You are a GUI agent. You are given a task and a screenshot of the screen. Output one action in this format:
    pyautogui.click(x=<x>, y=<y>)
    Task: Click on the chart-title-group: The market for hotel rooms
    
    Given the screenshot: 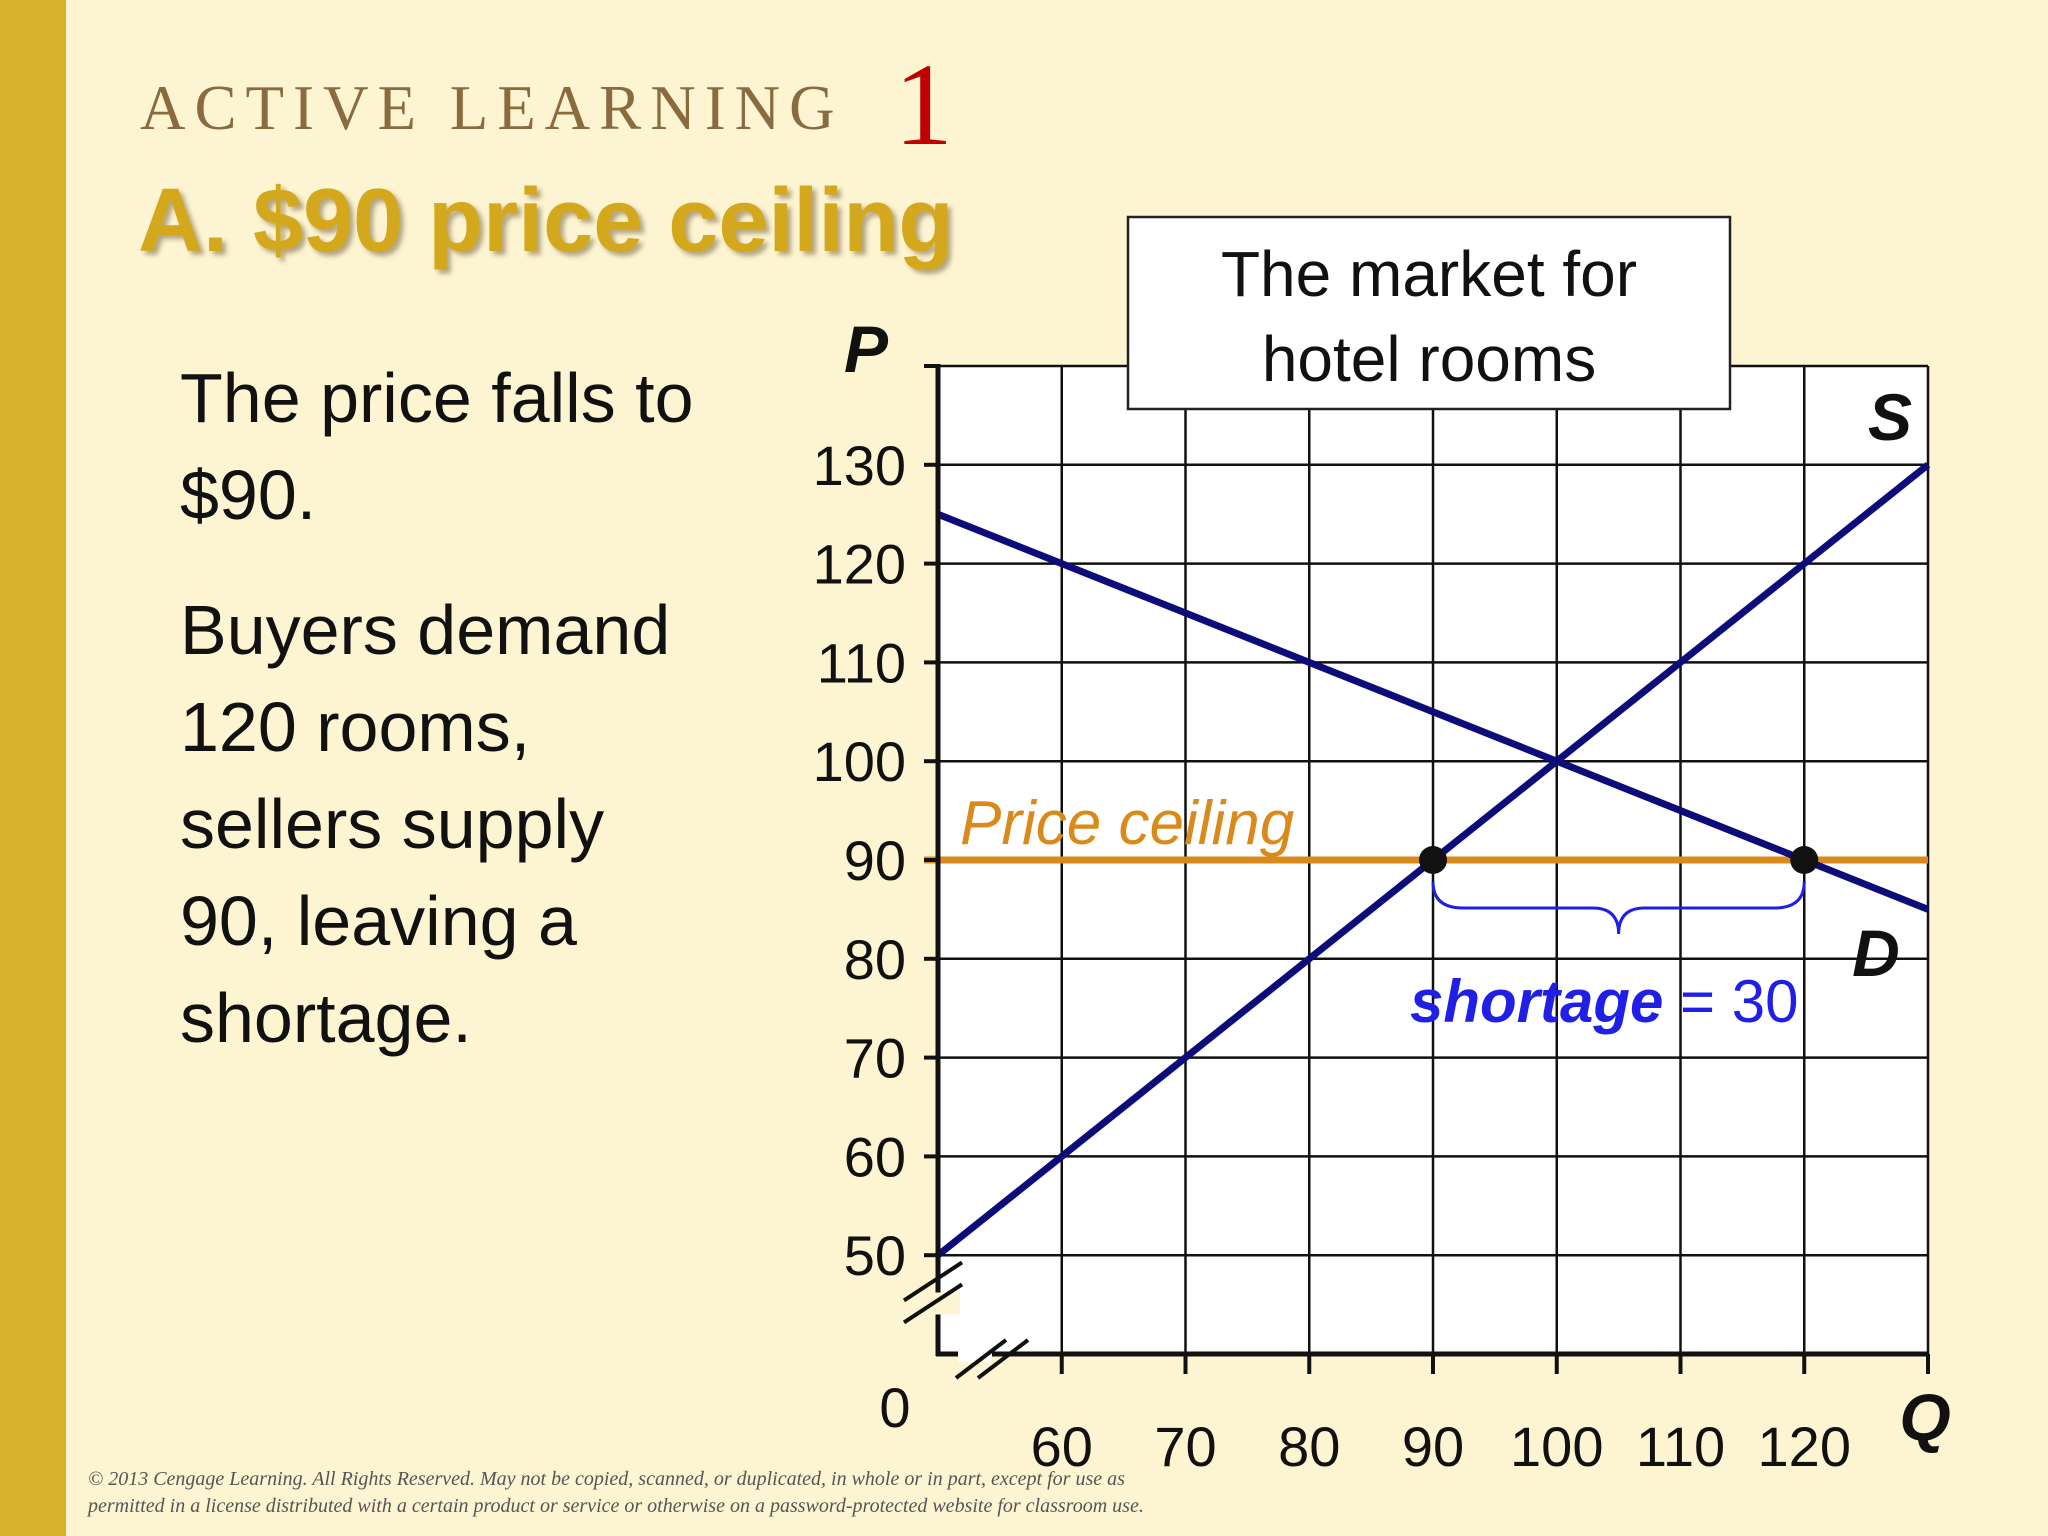 What is the action you would take?
    pyautogui.click(x=1429, y=313)
    